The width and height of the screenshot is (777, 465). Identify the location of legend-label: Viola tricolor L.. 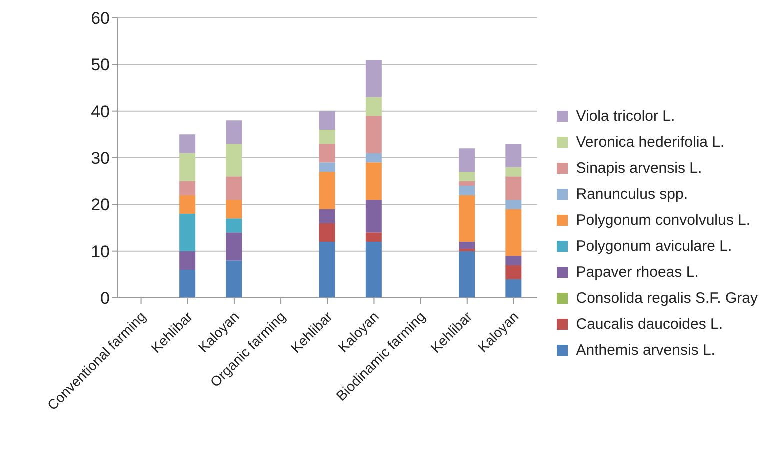
(626, 116).